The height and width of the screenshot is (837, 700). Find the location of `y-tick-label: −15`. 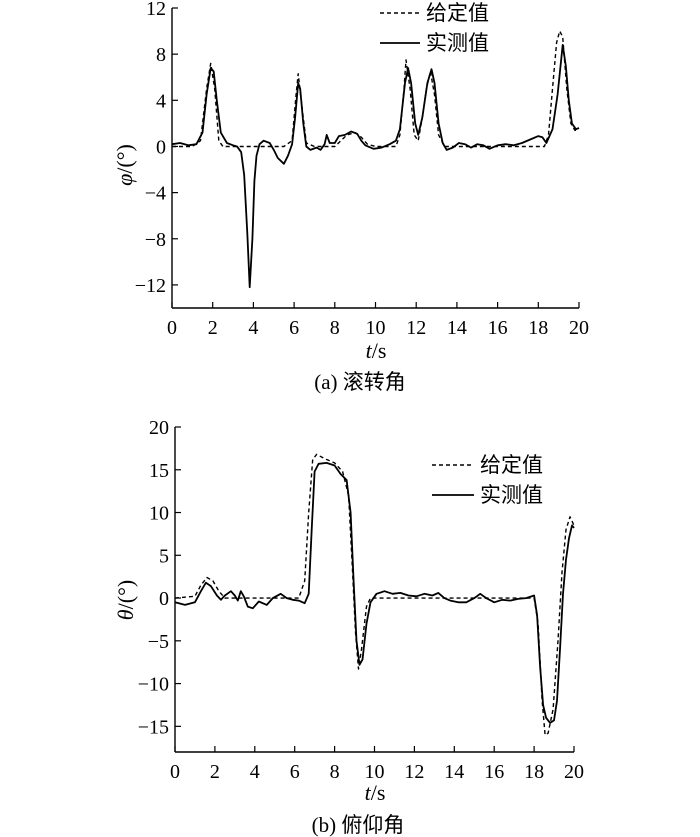

y-tick-label: −15 is located at coordinates (153, 727).